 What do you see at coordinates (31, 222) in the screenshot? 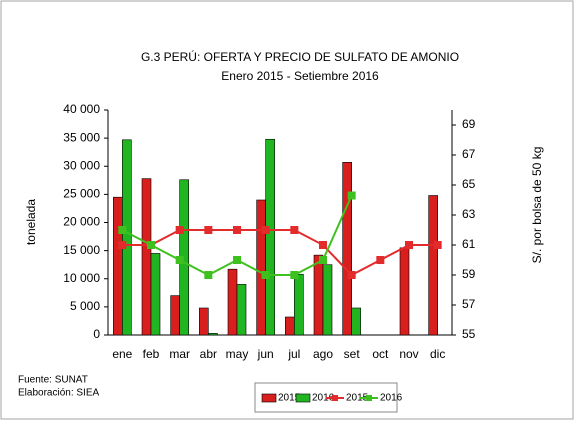
I see `y-axis-label: tonelada` at bounding box center [31, 222].